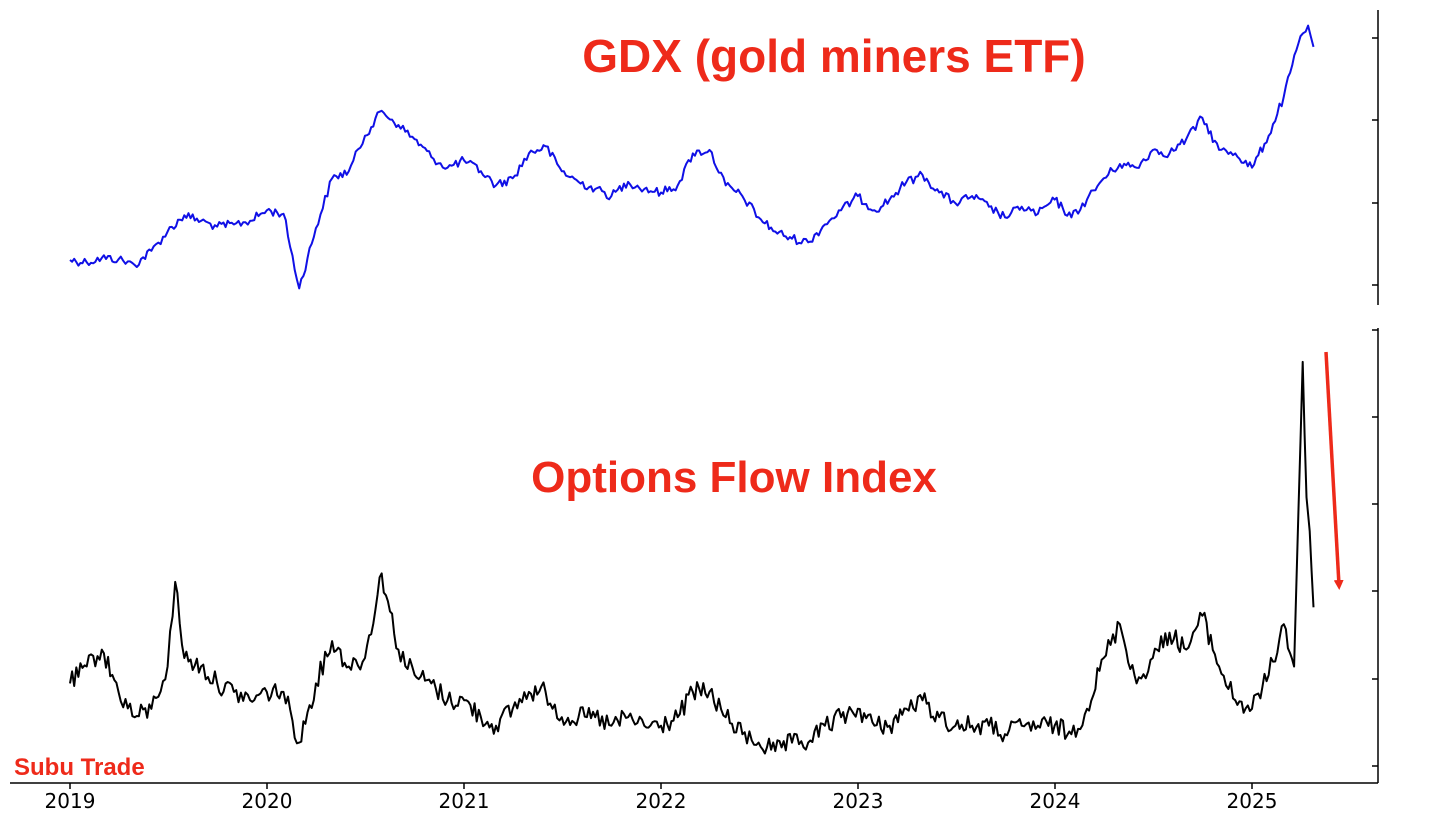 This screenshot has width=1456, height=821. I want to click on x-tick-label-2022: 2022, so click(661, 801).